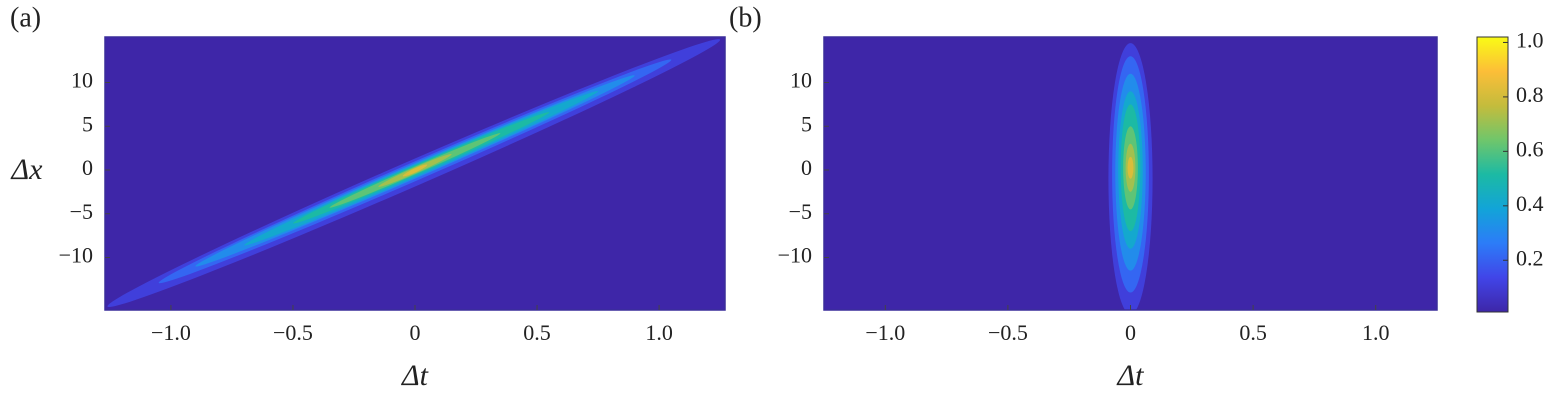 This screenshot has width=1567, height=401. Describe the element at coordinates (1530, 203) in the screenshot. I see `colorbar-tick-label: 0.4` at that location.